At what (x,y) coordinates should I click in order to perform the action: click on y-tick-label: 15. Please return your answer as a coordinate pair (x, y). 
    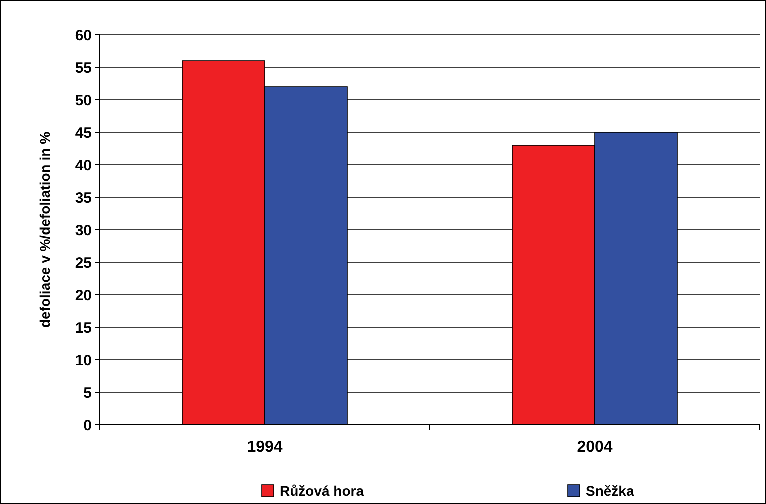
    Looking at the image, I should click on (83, 328).